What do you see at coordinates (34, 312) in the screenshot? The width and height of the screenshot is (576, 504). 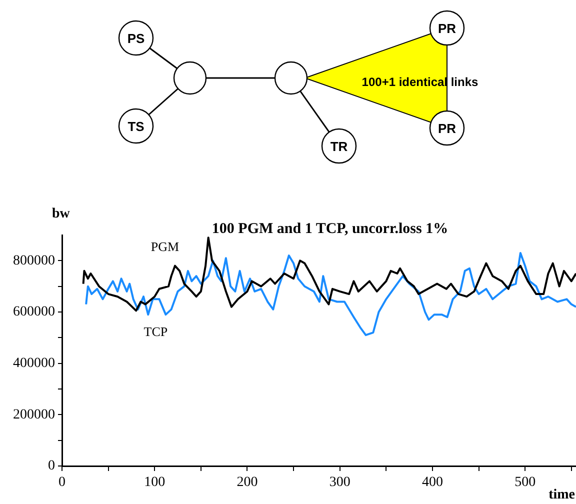 I see `y-tick-label: 600000` at bounding box center [34, 312].